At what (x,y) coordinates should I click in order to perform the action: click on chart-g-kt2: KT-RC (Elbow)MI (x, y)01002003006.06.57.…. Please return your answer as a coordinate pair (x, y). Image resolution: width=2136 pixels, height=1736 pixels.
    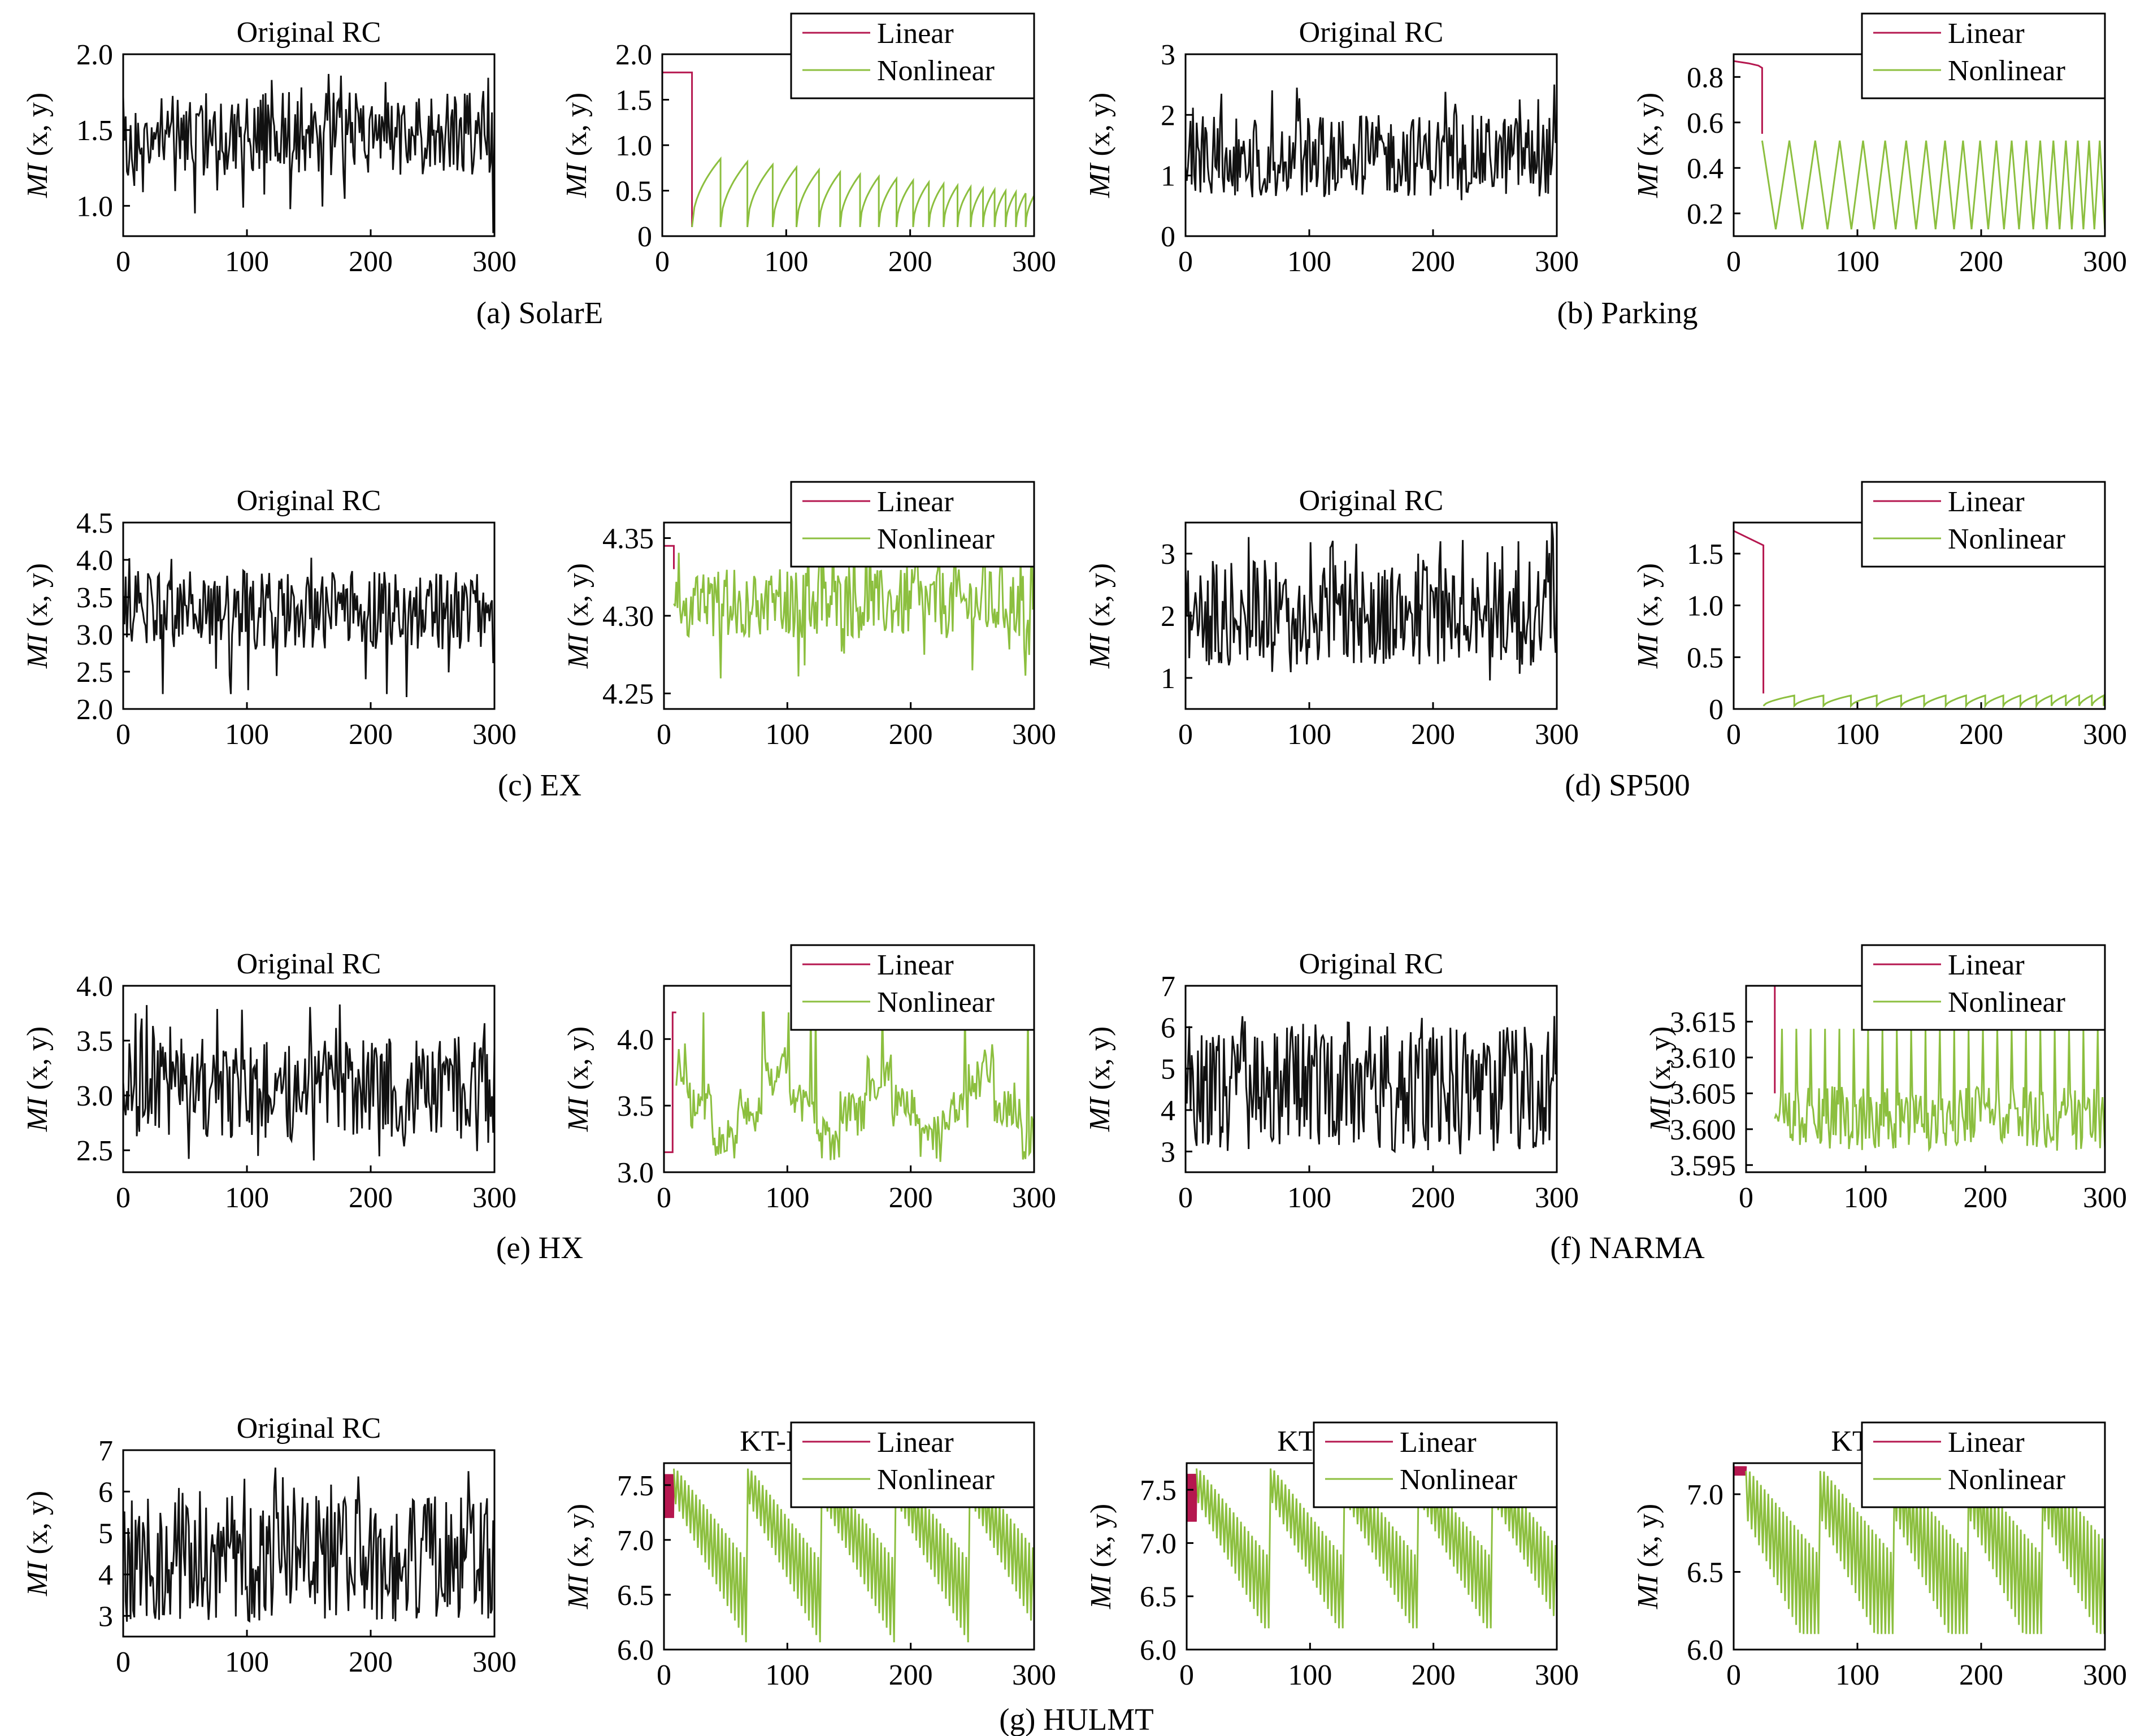
    Looking at the image, I should click on (1332, 1556).